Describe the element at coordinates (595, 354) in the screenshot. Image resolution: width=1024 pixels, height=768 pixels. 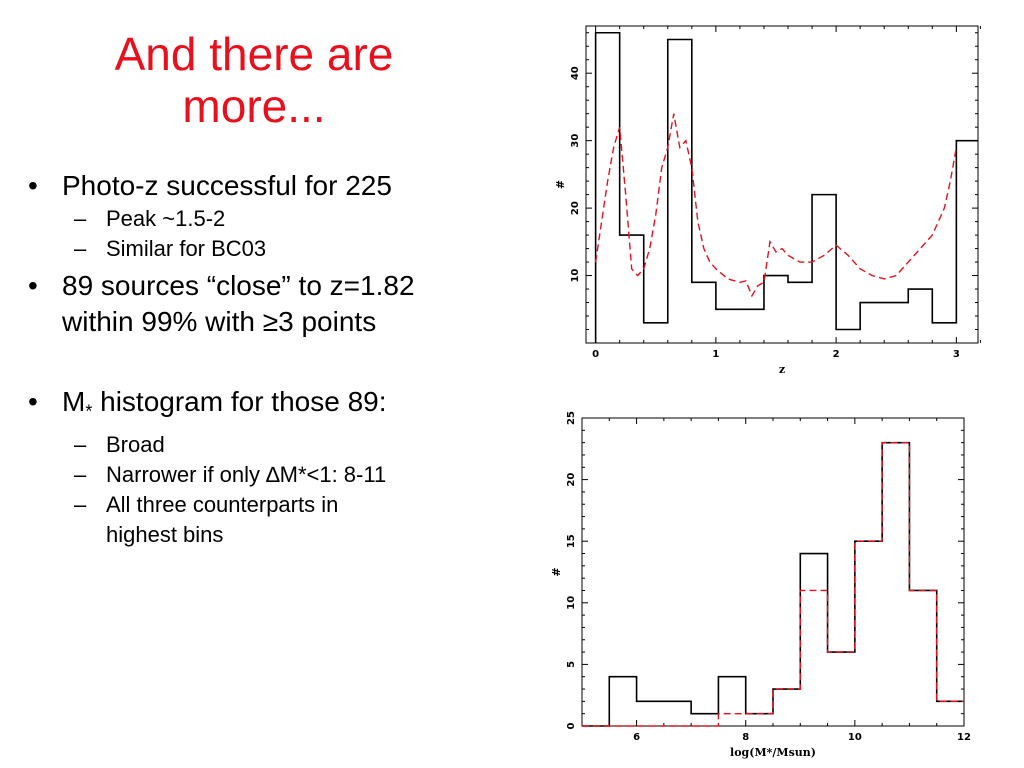
I see `x-tick-label: 0` at that location.